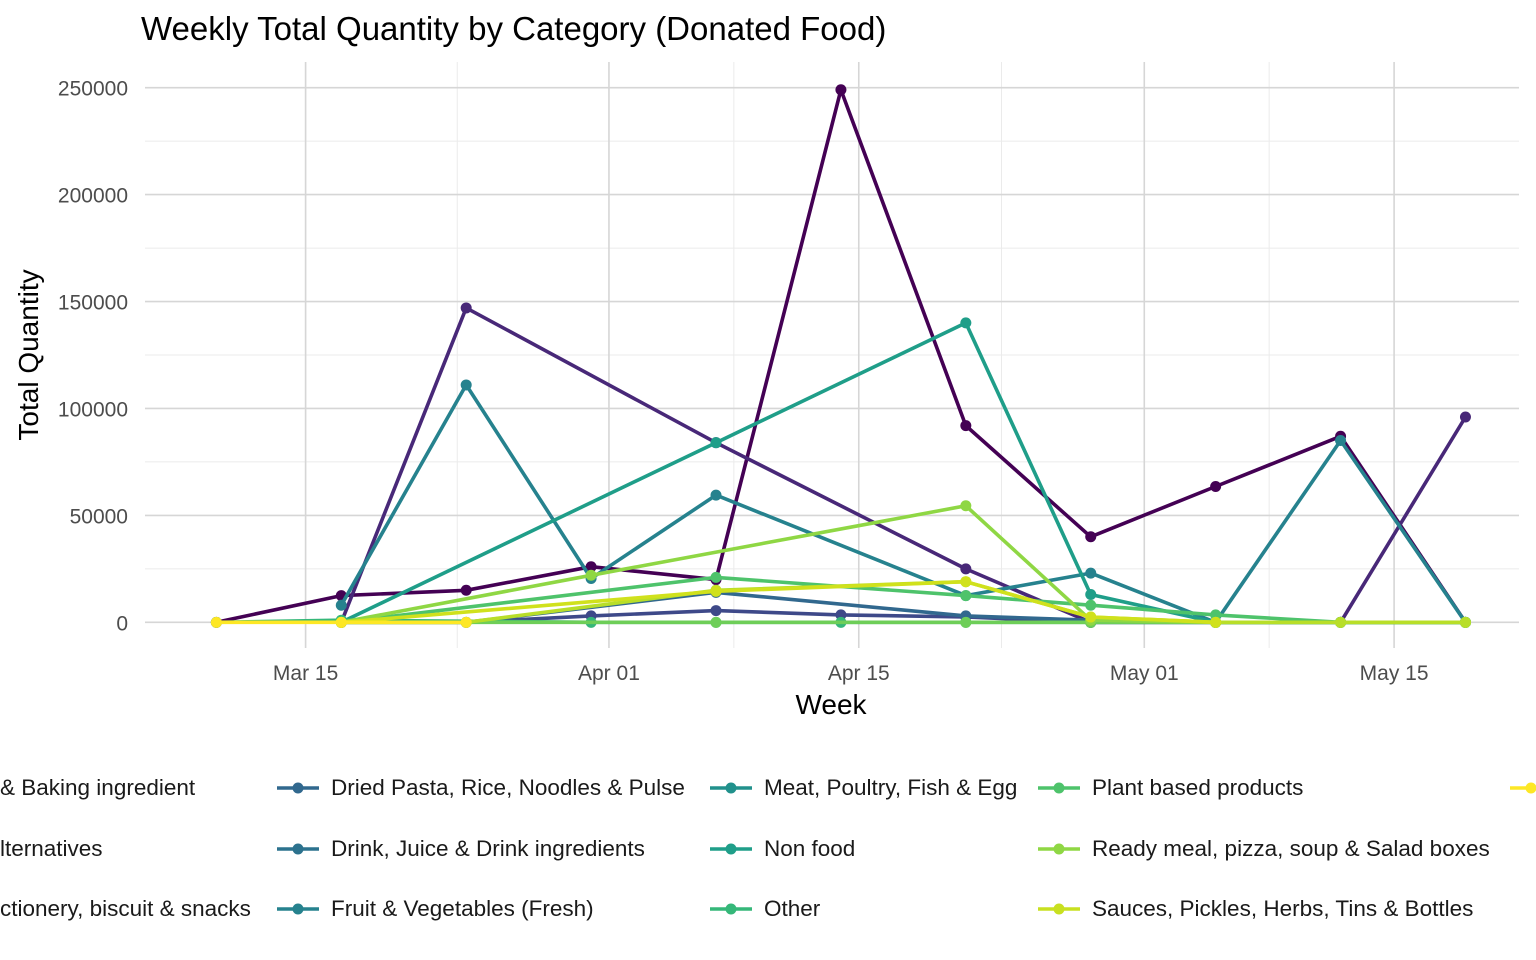 Image resolution: width=1536 pixels, height=960 pixels. I want to click on legend-item: lternatives, so click(51, 849).